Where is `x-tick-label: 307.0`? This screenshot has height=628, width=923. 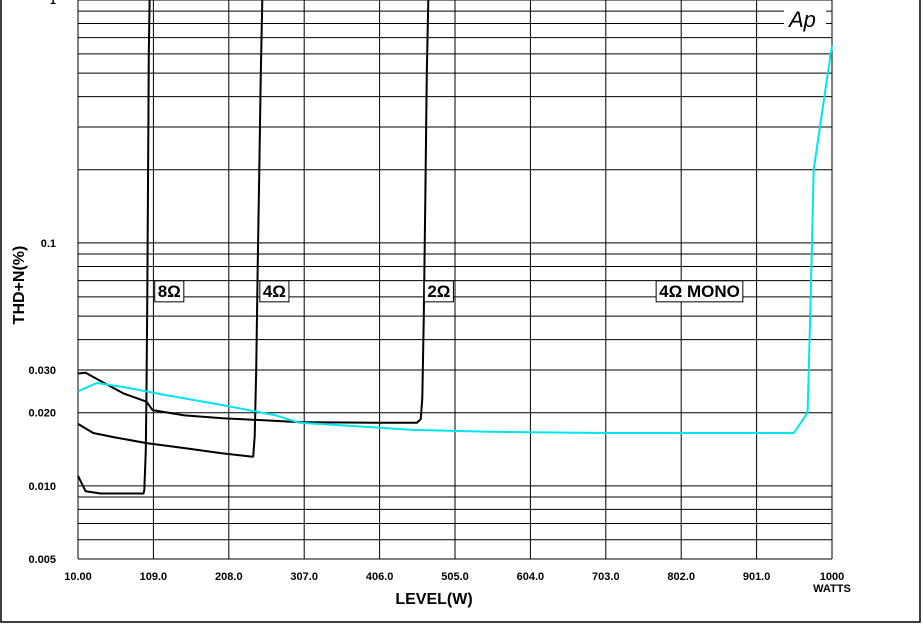 x-tick-label: 307.0 is located at coordinates (304, 577).